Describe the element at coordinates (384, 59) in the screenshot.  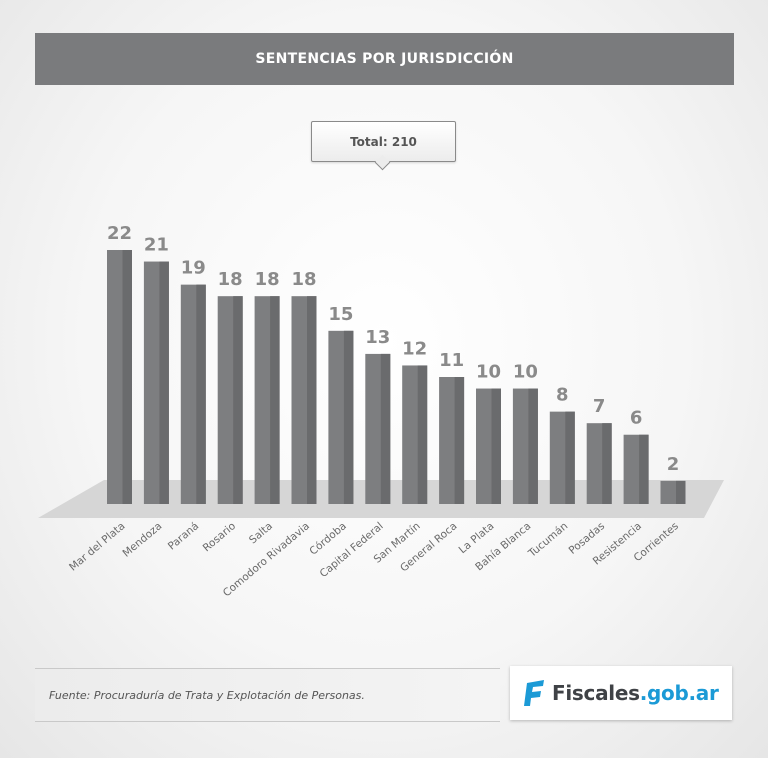
I see `chart-title: SENTENCIAS POR JURISDICCIÓN` at that location.